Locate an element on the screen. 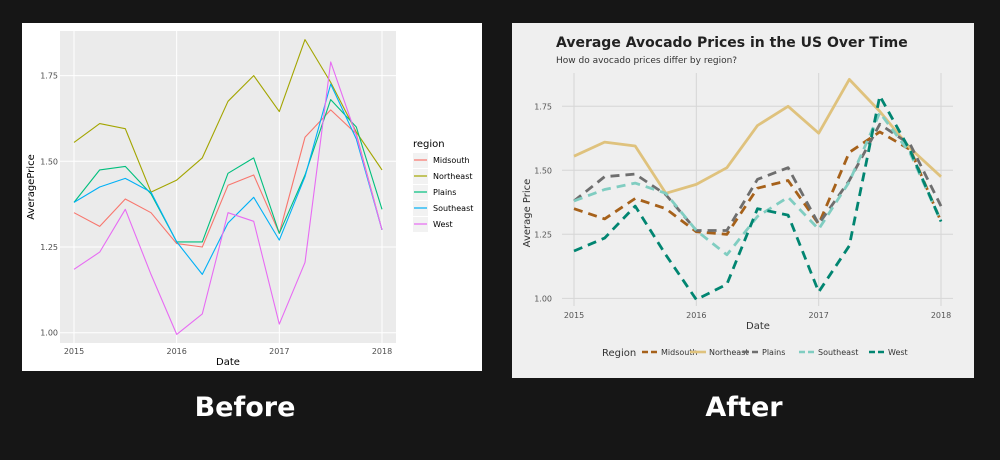 The width and height of the screenshot is (1000, 460). legend-title: Region is located at coordinates (619, 353).